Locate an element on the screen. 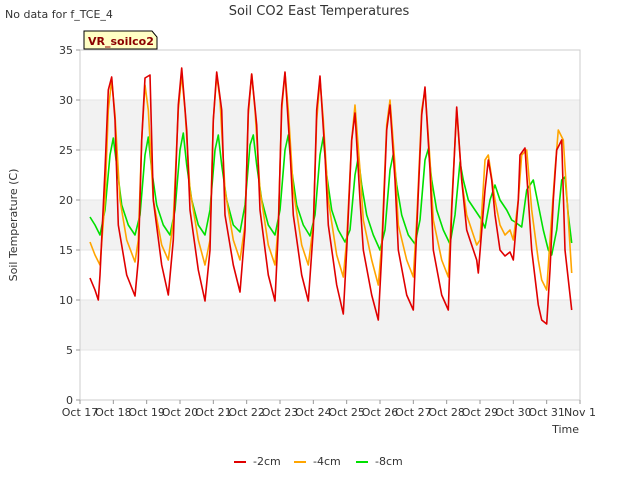 The image size is (640, 480). x-tick-label: Oct 29 is located at coordinates (480, 412).